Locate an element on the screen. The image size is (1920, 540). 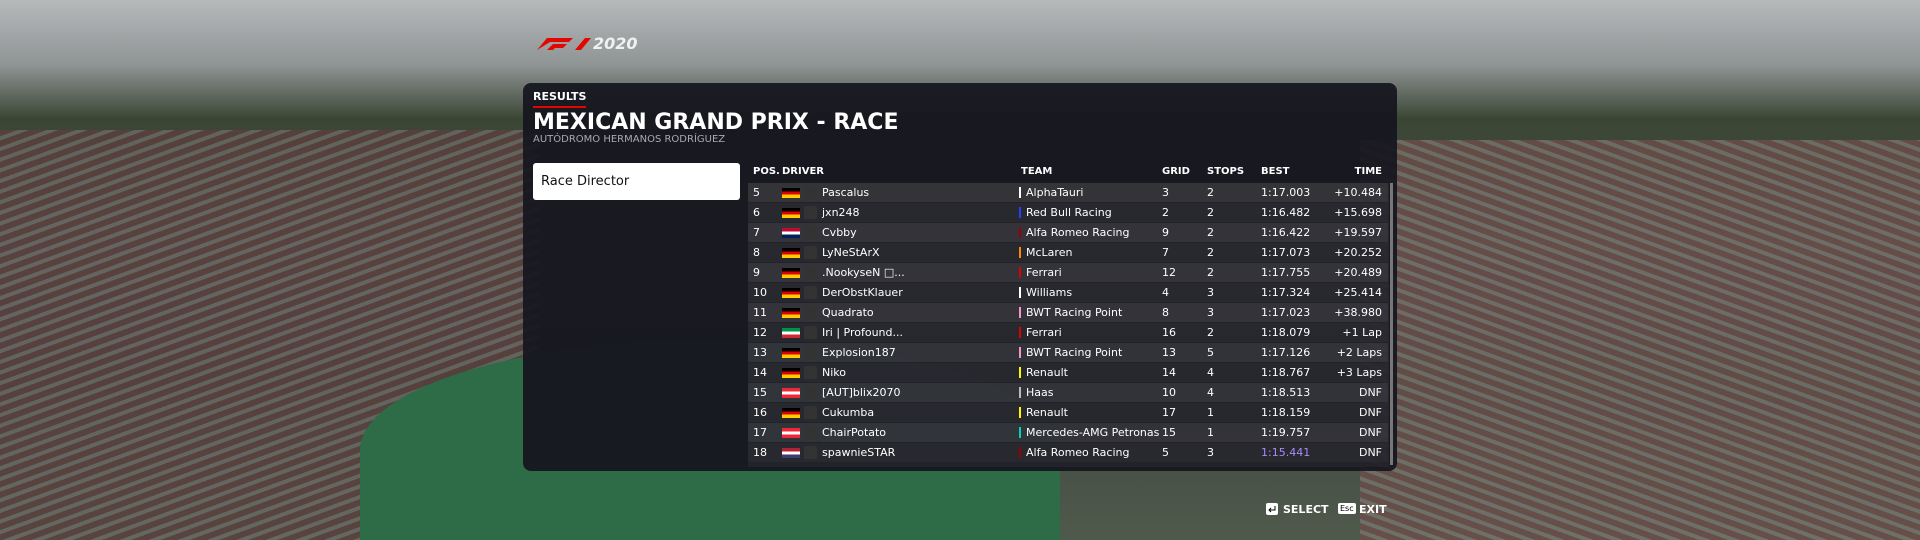
race-time: +38.980 is located at coordinates (1358, 312).